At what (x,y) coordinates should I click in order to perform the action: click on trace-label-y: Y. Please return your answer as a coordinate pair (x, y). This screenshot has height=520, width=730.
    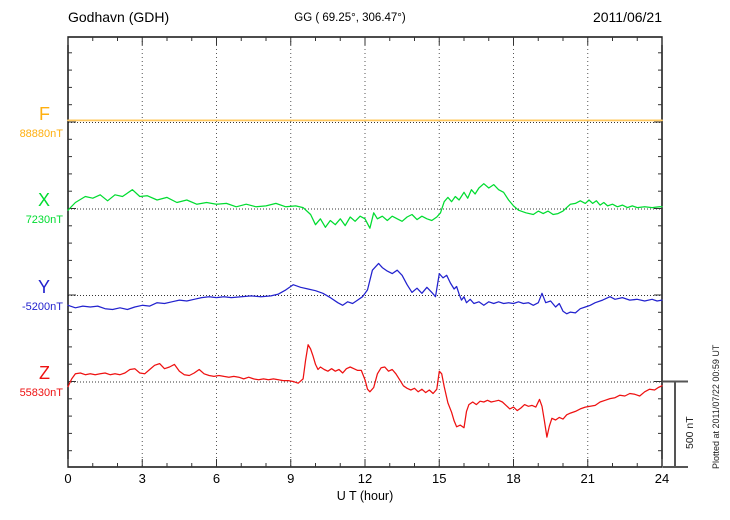
    Looking at the image, I should click on (43, 287).